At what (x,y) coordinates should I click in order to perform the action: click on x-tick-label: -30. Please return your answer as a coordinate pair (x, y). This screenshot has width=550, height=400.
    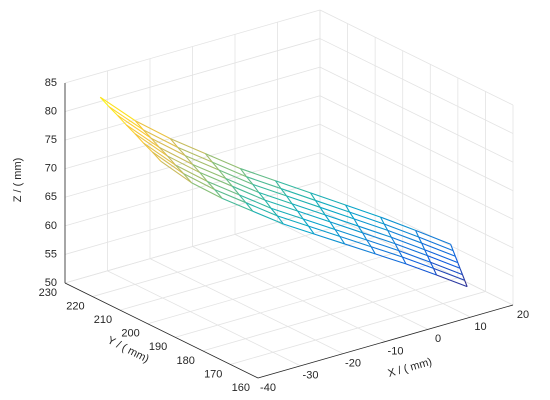
    Looking at the image, I should click on (311, 376).